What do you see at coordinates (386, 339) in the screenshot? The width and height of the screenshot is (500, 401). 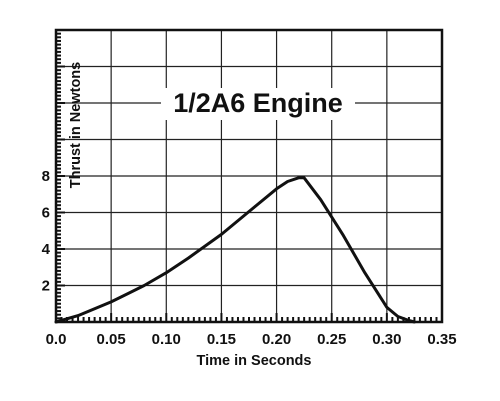 I see `x-tick-label: 0.30` at bounding box center [386, 339].